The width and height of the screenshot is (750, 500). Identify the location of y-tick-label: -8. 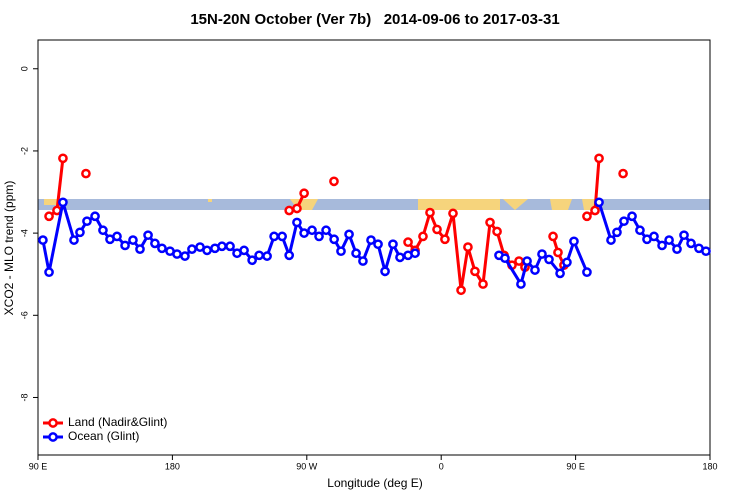
(24, 397).